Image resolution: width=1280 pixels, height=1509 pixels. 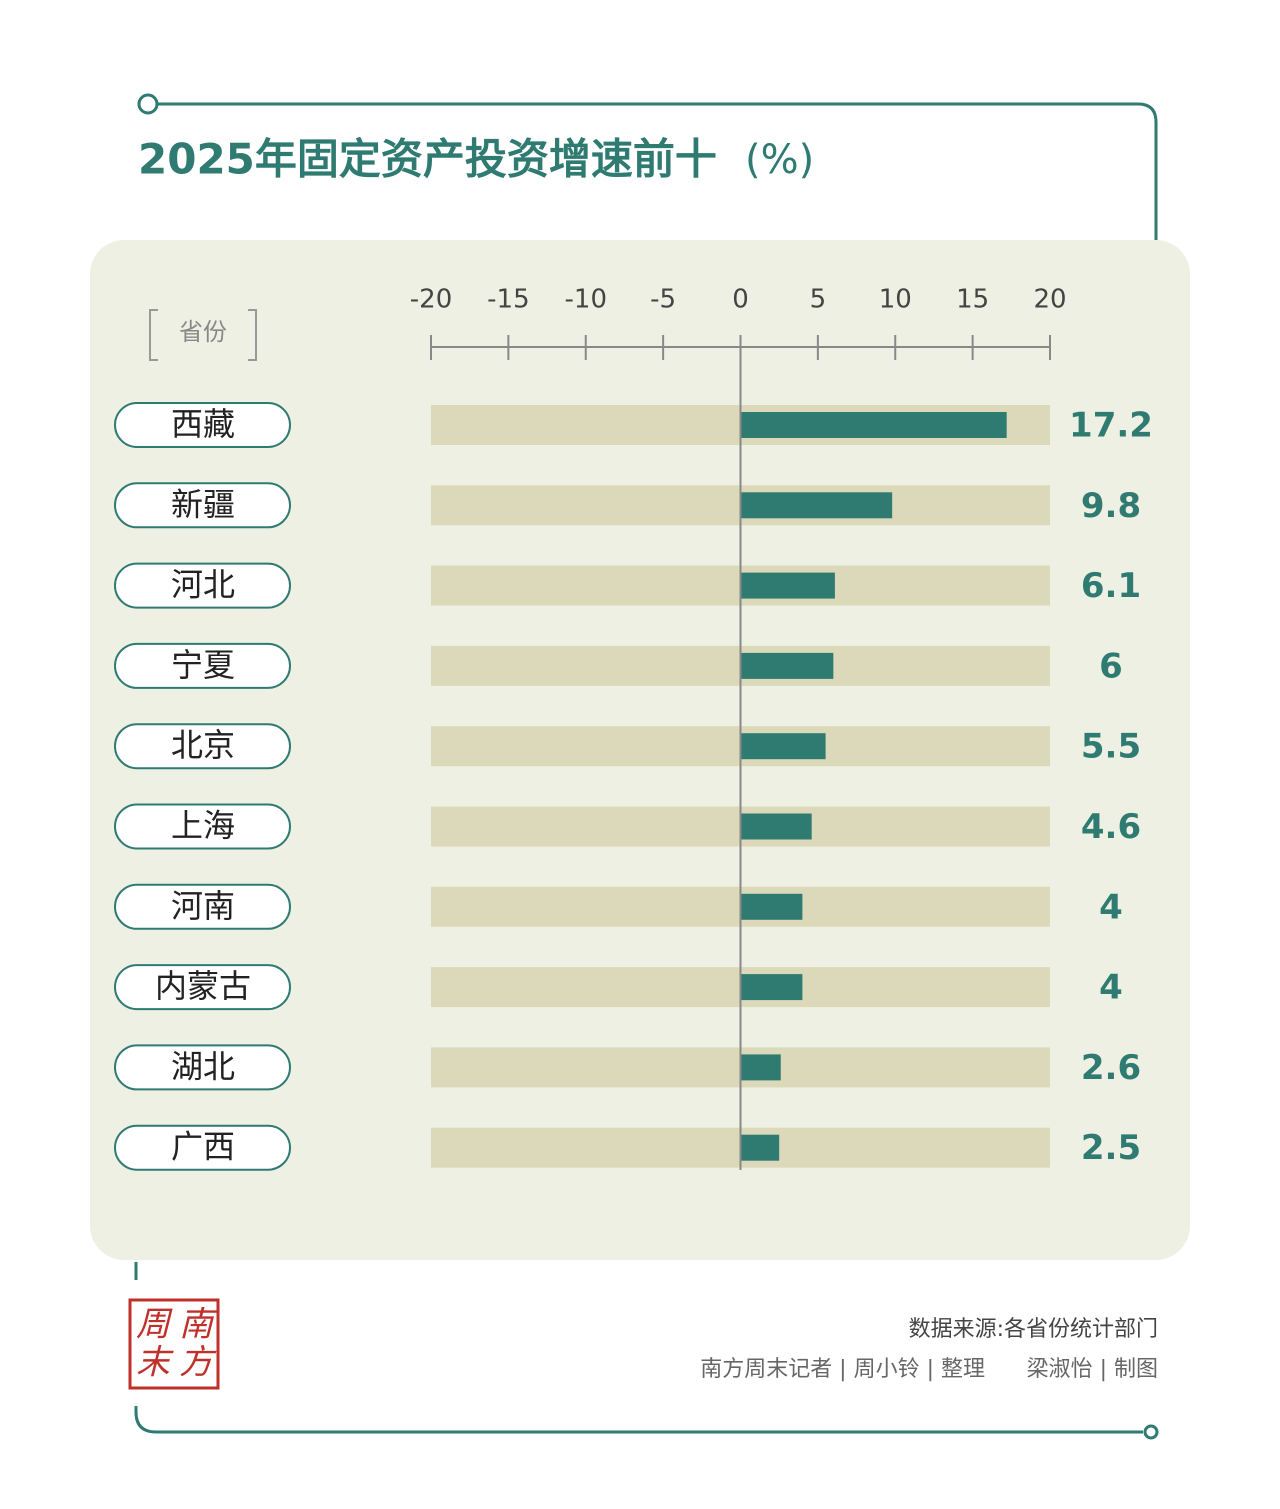 What do you see at coordinates (155, 1363) in the screenshot?
I see `logo-char: 末` at bounding box center [155, 1363].